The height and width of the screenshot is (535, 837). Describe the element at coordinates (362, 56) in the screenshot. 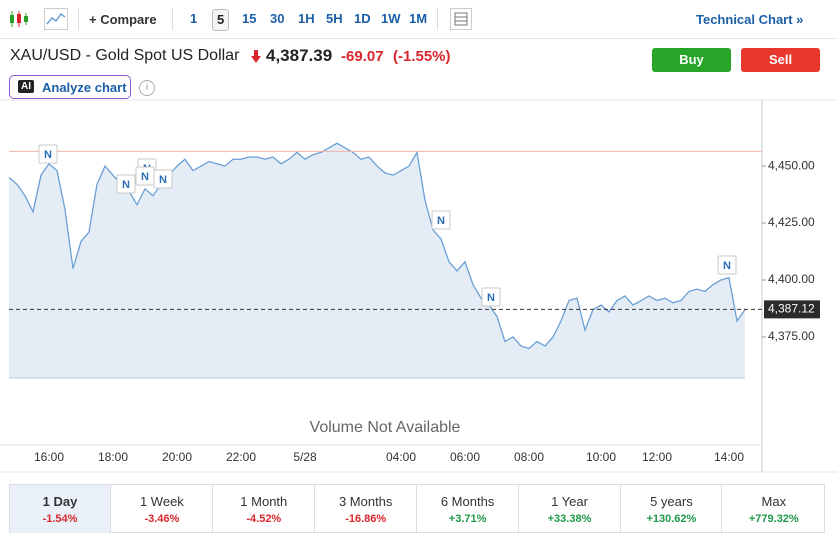

I see `change: -69.07` at that location.